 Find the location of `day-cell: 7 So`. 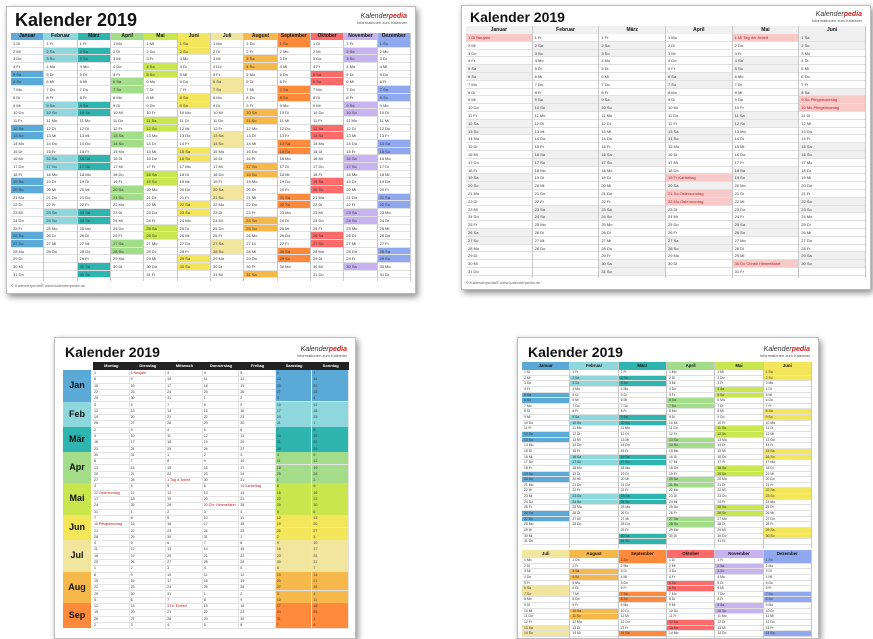

day-cell: 7 So is located at coordinates (127, 90).